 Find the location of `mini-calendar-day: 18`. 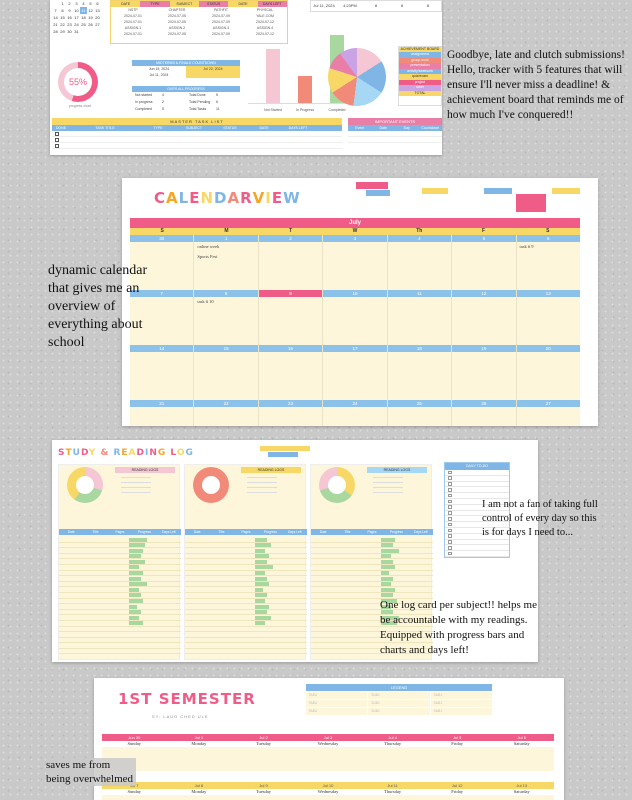

mini-calendar-day: 18 is located at coordinates (83, 17).